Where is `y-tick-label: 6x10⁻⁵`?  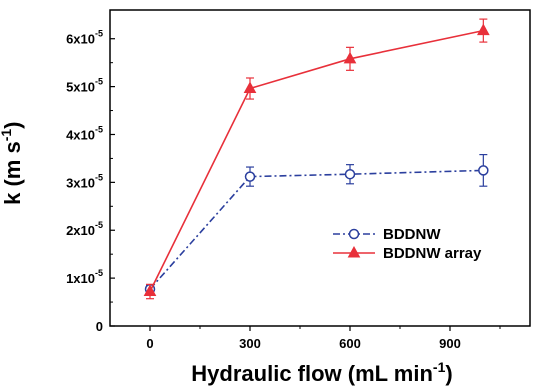 y-tick-label: 6x10⁻⁵ is located at coordinates (84, 38).